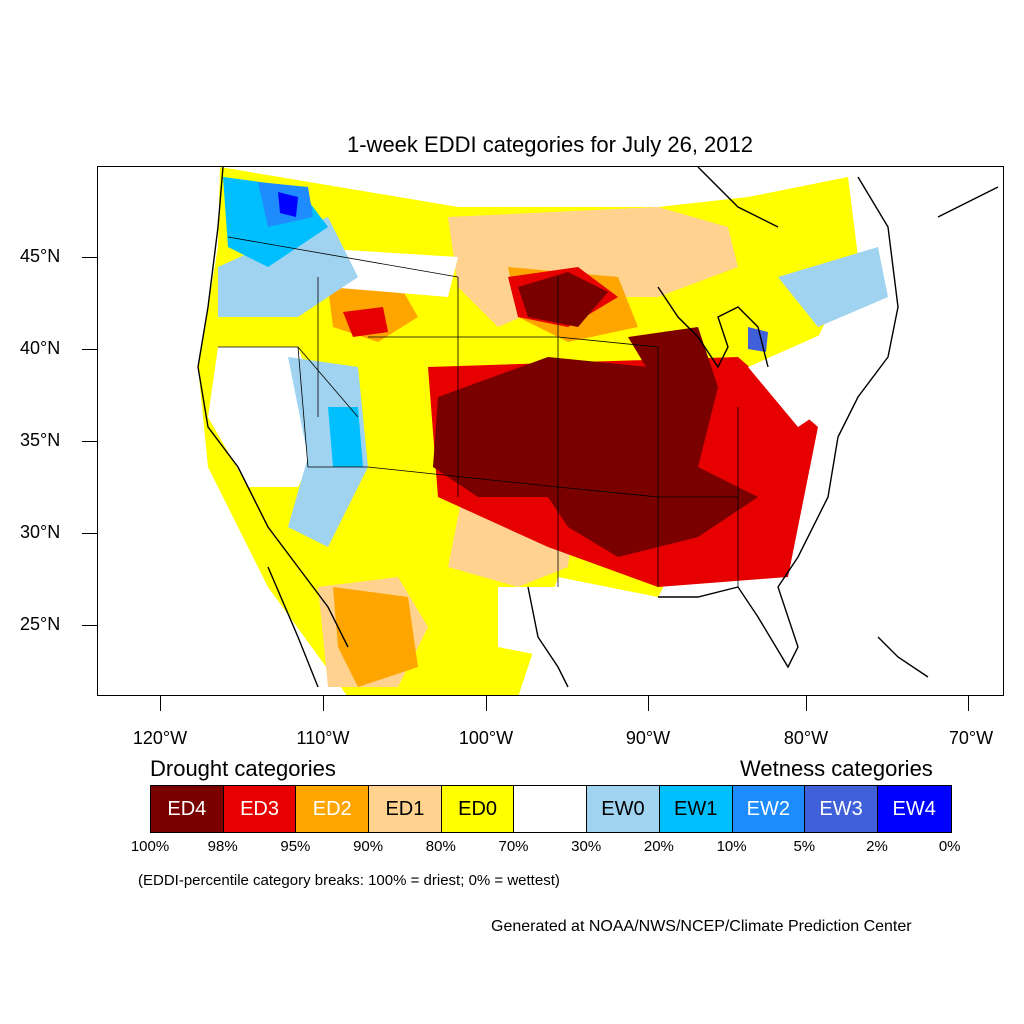 The height and width of the screenshot is (1024, 1024). Describe the element at coordinates (623, 809) in the screenshot. I see `legend-cell-ew0: EW0` at that location.